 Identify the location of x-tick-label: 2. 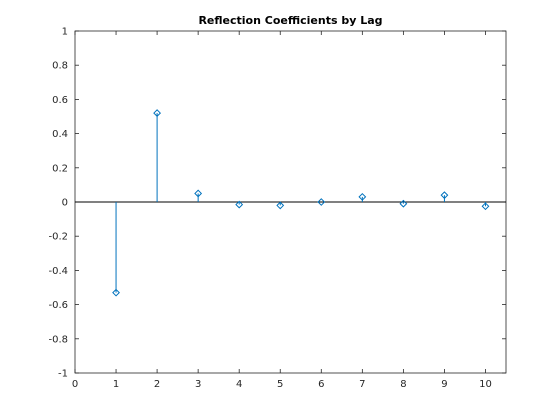
(157, 384).